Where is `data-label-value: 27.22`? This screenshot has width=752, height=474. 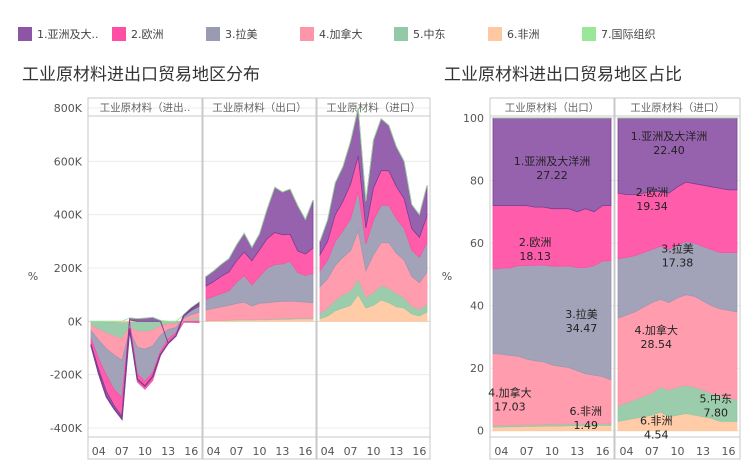
data-label-value: 27.22 is located at coordinates (552, 175).